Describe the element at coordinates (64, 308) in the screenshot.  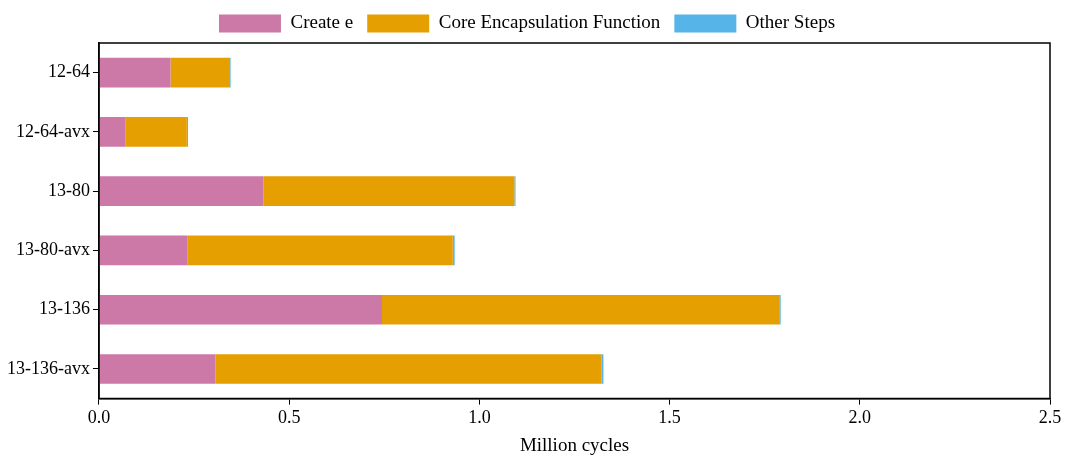
I see `y-tick-label: 13-136` at that location.